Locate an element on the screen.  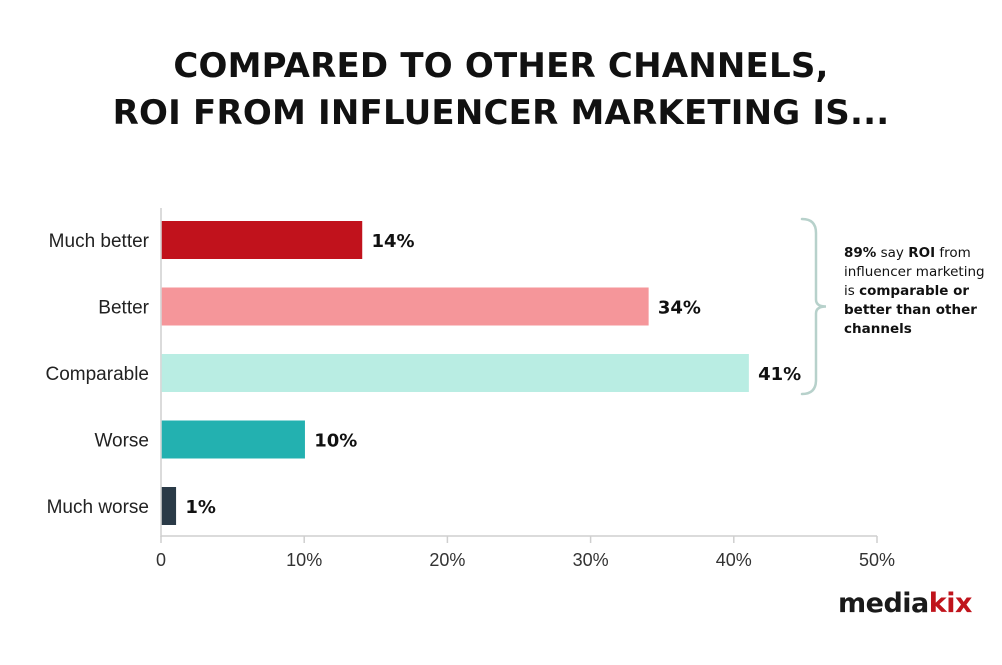
category-label-worse: Worse is located at coordinates (121, 441).